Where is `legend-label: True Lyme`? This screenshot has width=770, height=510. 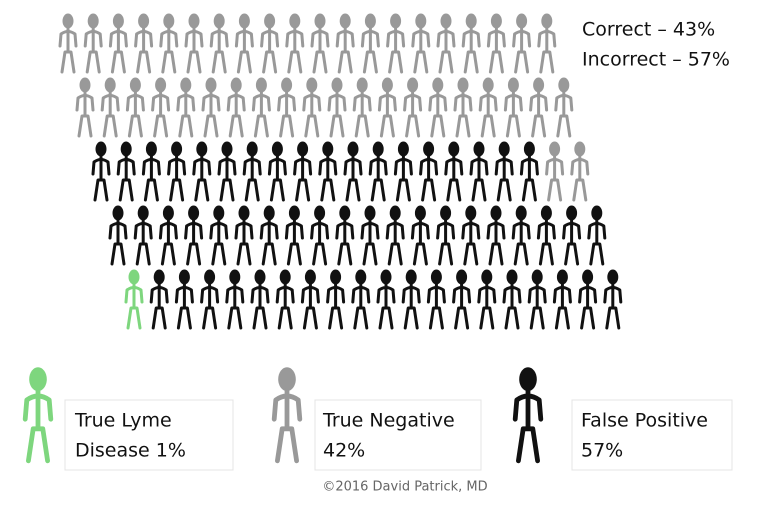 legend-label: True Lyme is located at coordinates (123, 421).